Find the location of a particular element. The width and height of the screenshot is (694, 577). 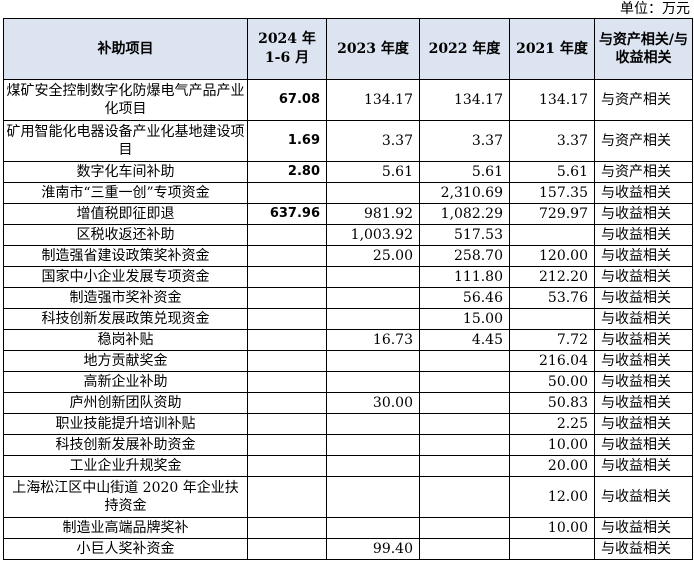

cell-relation: 与资产相关 is located at coordinates (643, 141).